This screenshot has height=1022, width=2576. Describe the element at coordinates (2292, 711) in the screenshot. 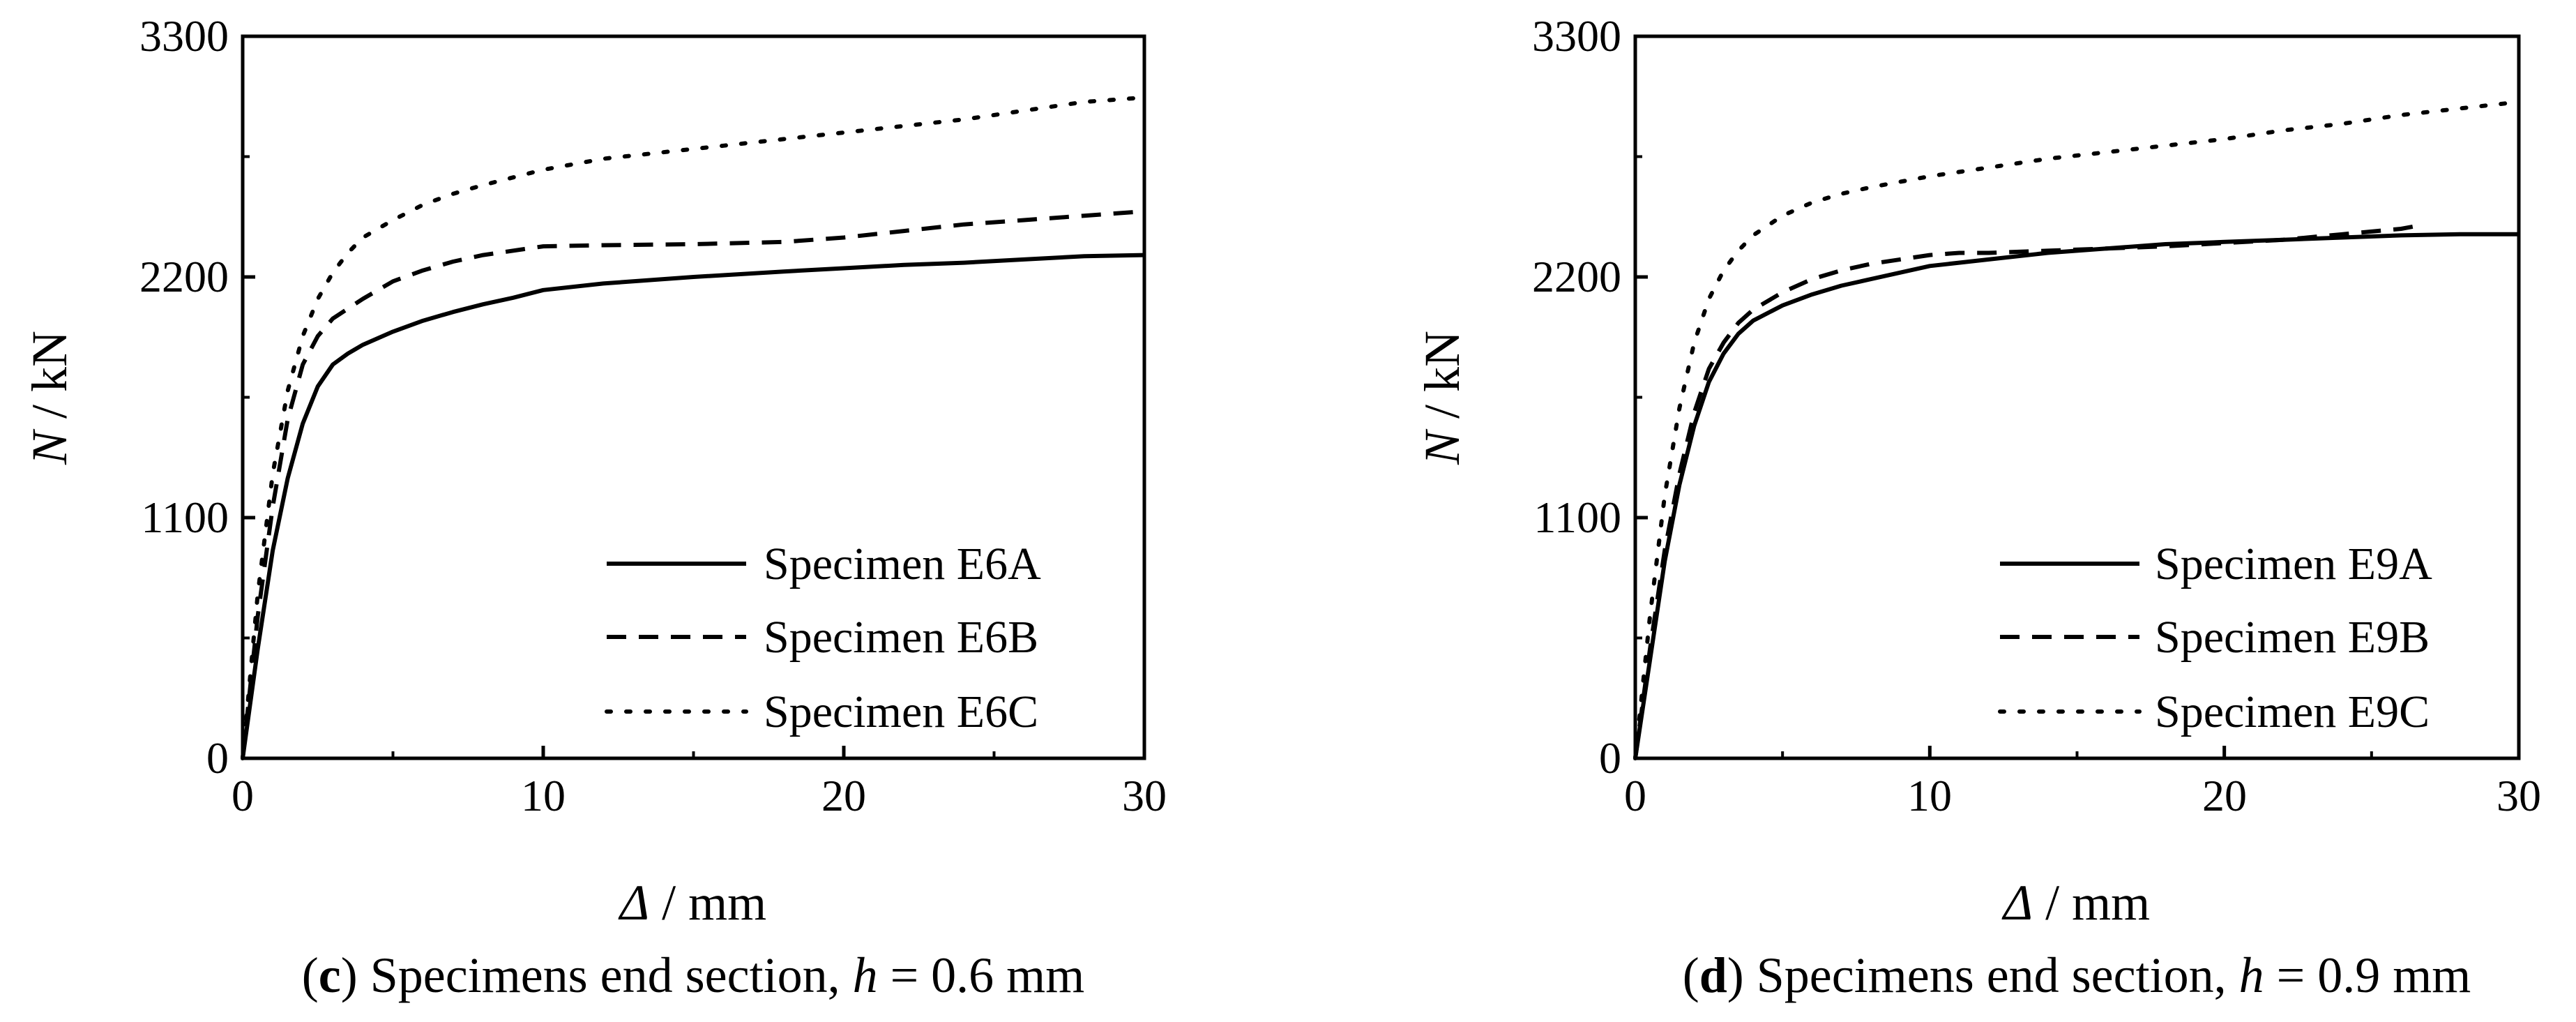

I see `legend-label: Specimen E9C` at that location.